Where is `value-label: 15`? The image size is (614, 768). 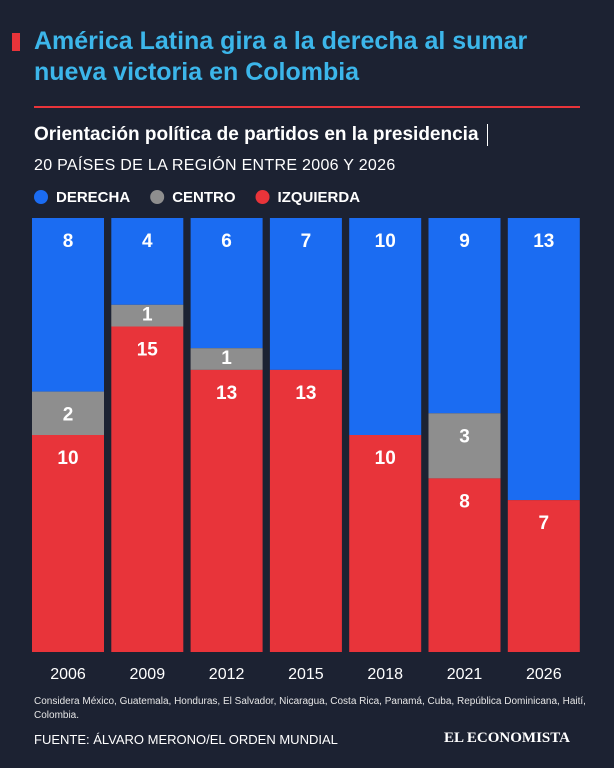 value-label: 15 is located at coordinates (148, 350).